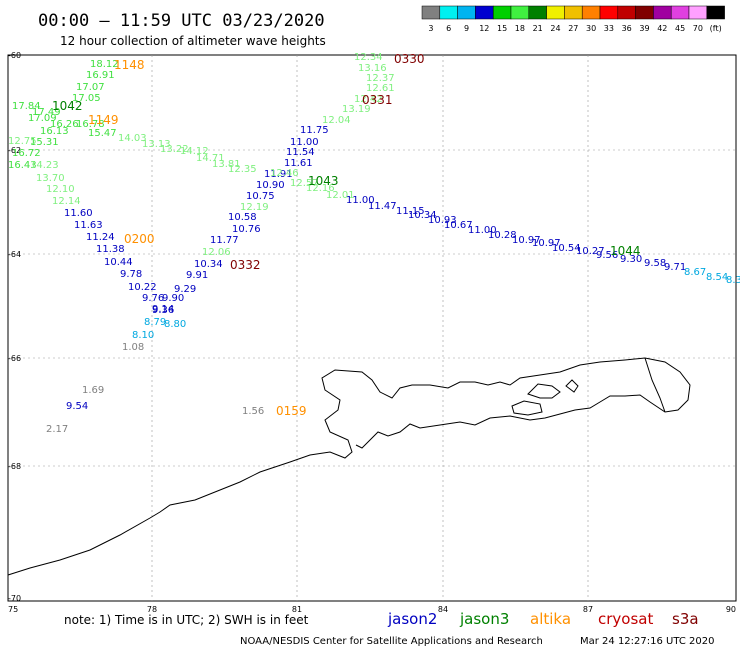 The width and height of the screenshot is (740, 650). What do you see at coordinates (412, 619) in the screenshot?
I see `satellite-name-jason2: jason2` at bounding box center [412, 619].